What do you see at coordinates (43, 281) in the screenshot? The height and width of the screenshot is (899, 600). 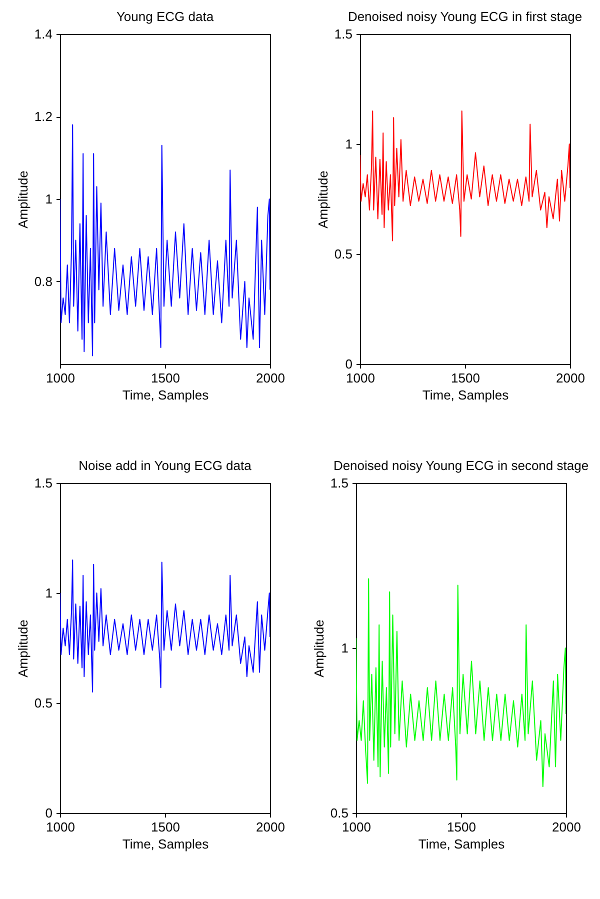 I see `y-tick-label: 0.8` at bounding box center [43, 281].